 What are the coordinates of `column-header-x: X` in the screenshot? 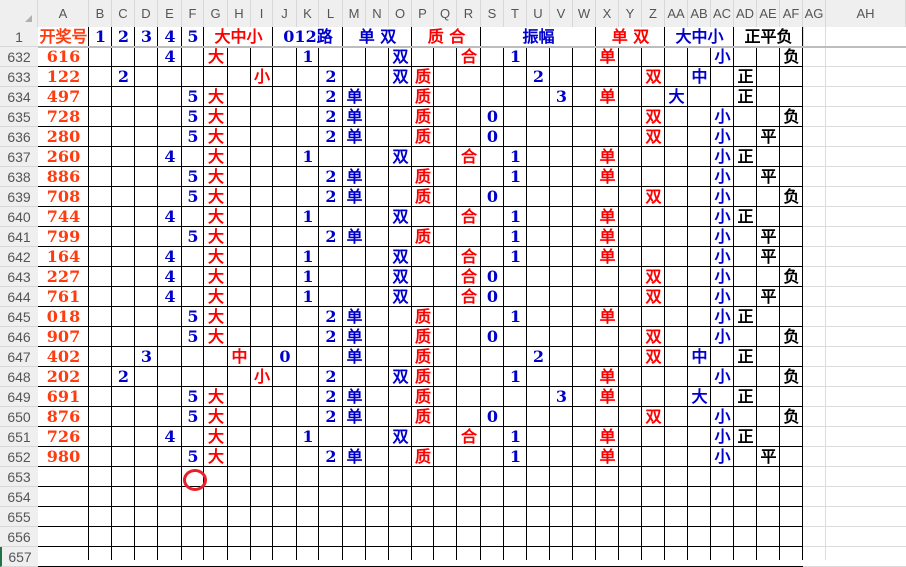 It's located at (607, 13).